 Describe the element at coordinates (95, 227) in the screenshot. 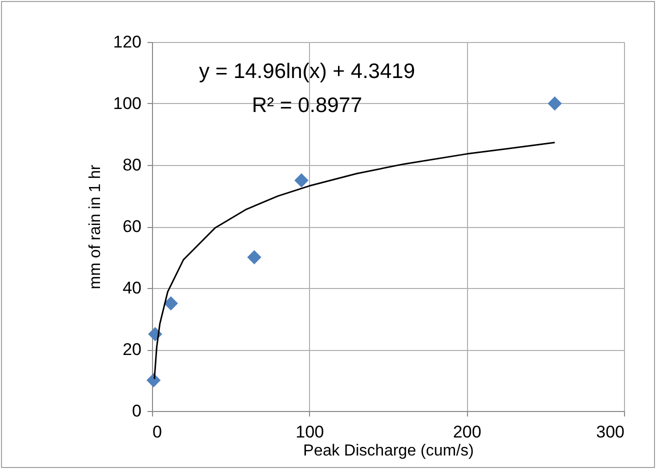

I see `y-axis-title: mm of rain in 1 hr` at that location.